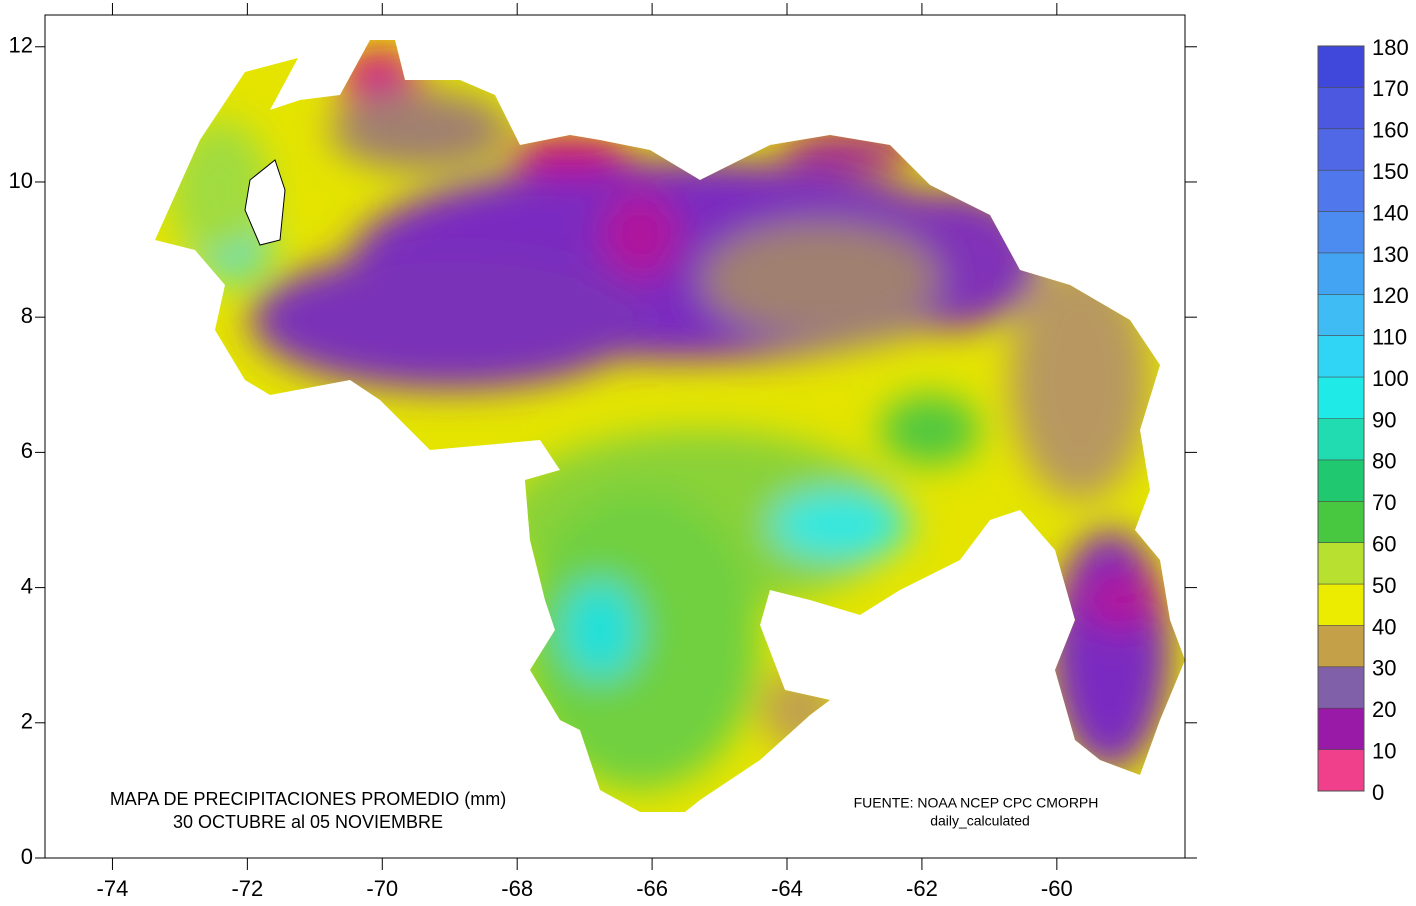 The width and height of the screenshot is (1416, 906). Describe the element at coordinates (1384, 709) in the screenshot. I see `colorbar-label: 20` at that location.